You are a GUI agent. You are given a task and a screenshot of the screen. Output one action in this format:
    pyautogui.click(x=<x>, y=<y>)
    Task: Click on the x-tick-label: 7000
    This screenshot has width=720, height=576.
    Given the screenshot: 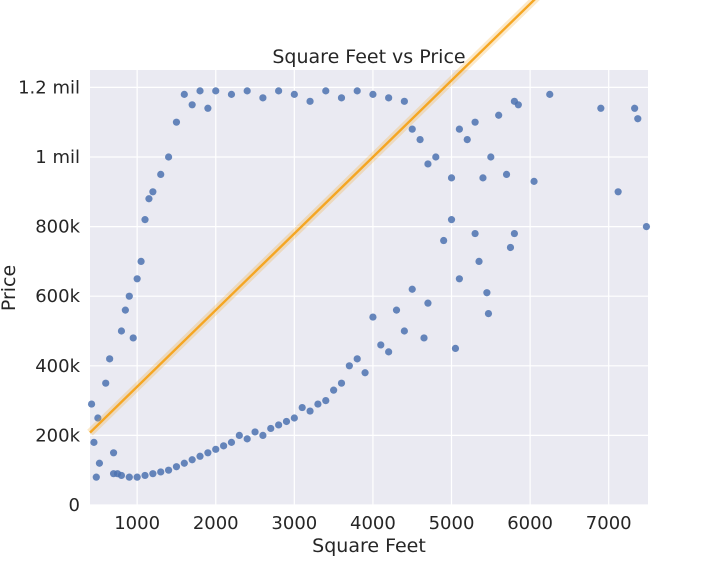 What is the action you would take?
    pyautogui.click(x=609, y=523)
    